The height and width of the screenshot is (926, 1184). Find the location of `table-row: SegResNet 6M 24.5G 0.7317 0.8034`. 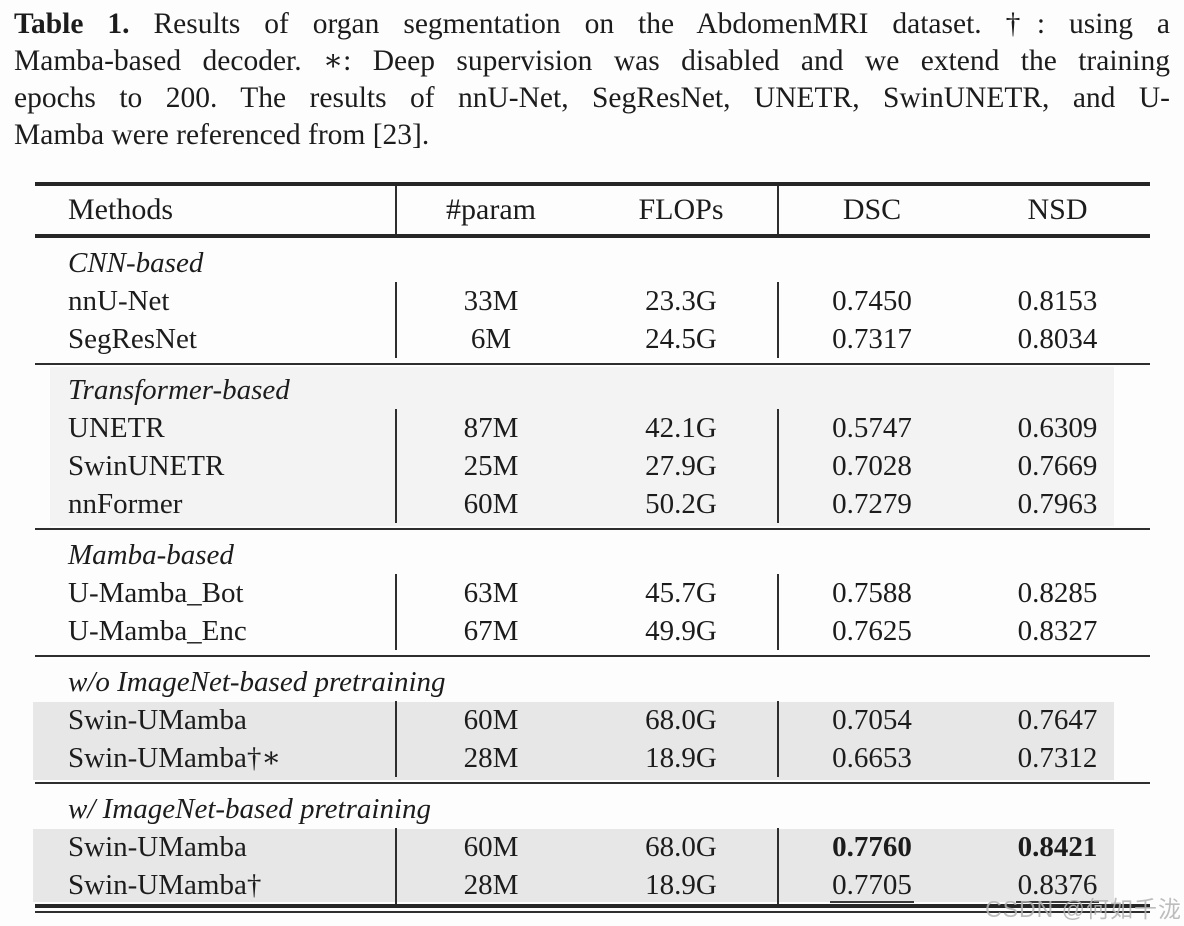

table-row: SegResNet 6M 24.5G 0.7317 0.8034 is located at coordinates (592, 339).